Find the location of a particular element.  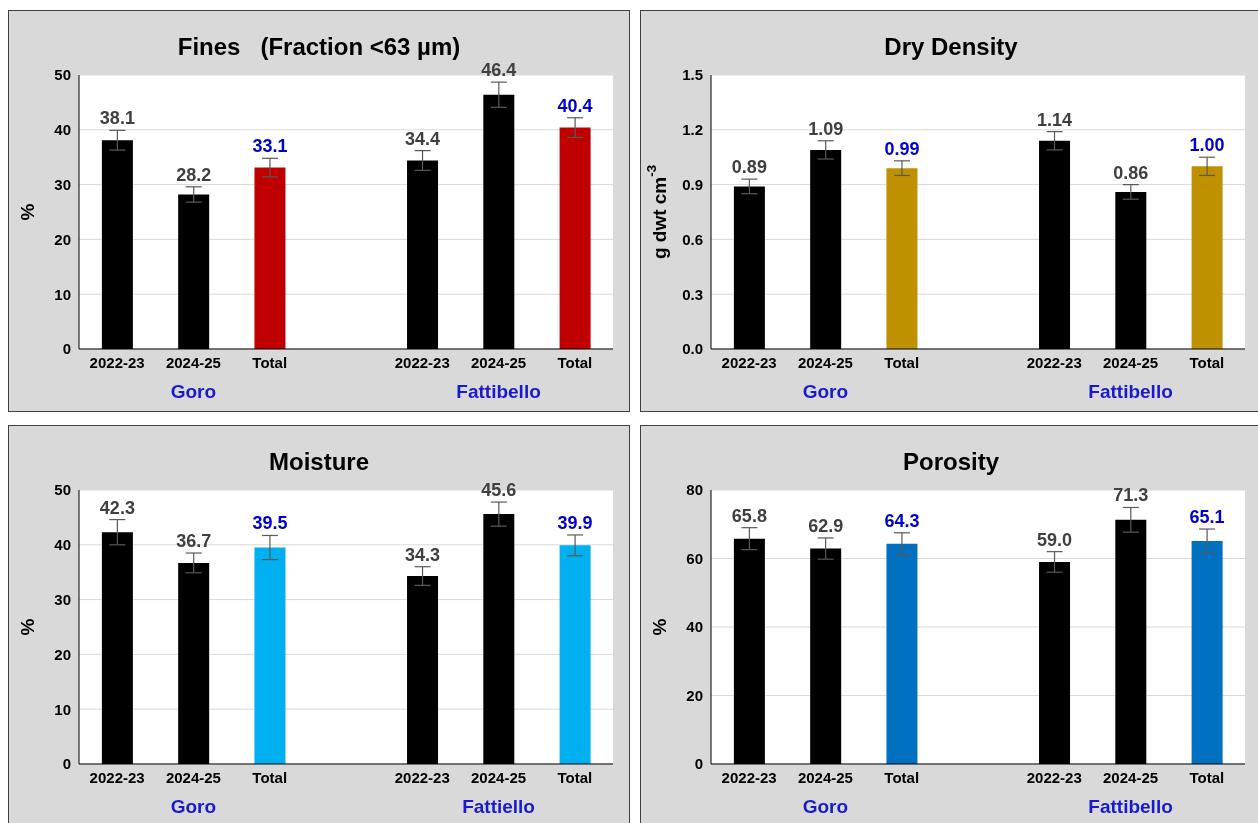

chart-title: Dry Density is located at coordinates (951, 47).